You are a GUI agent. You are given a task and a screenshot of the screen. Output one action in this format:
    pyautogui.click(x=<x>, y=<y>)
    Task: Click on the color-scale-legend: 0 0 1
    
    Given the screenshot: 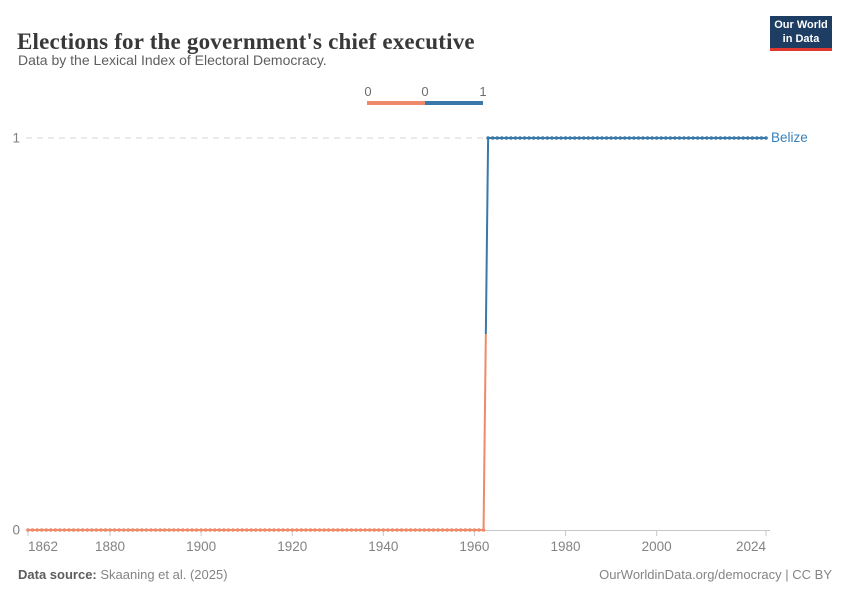 What is the action you would take?
    pyautogui.click(x=425, y=95)
    